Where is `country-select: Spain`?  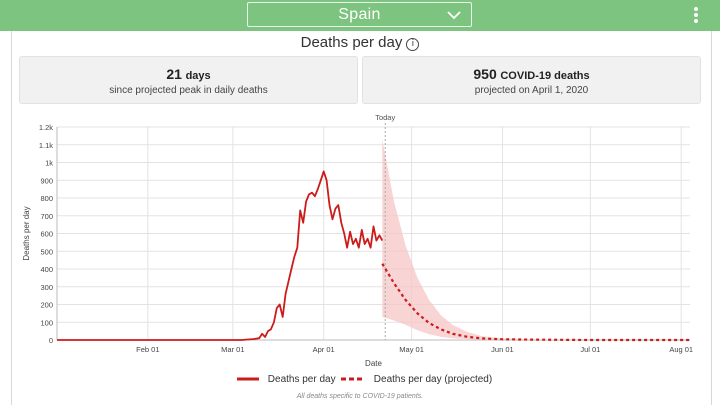 country-select: Spain is located at coordinates (359, 14).